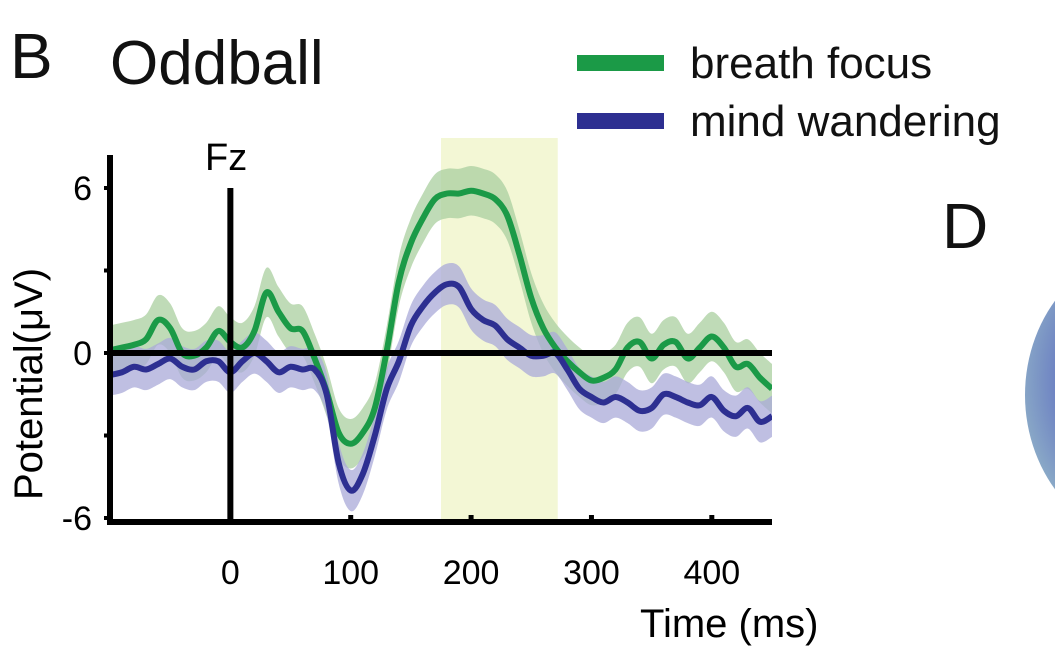 The image size is (1055, 651). I want to click on legend-label-breath-focus: breath focus, so click(811, 63).